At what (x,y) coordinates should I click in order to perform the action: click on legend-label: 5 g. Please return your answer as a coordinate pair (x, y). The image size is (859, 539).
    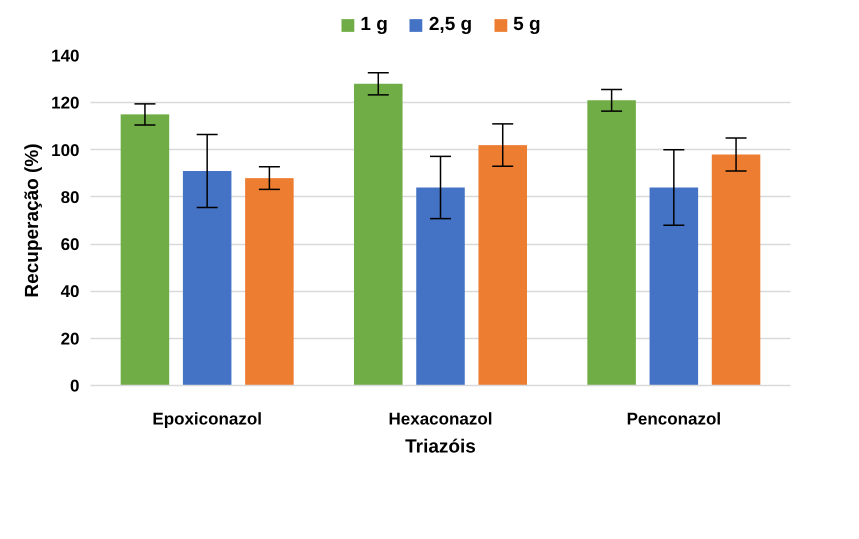
    Looking at the image, I should click on (527, 25).